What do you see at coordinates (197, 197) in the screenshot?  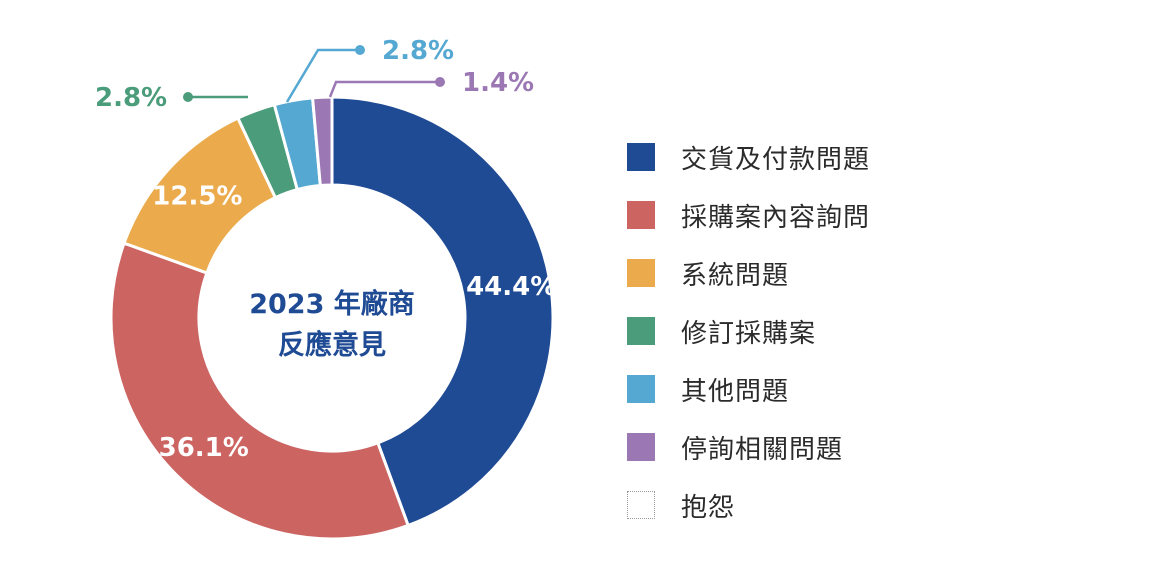 I see `slice-label-3: 12.5%` at bounding box center [197, 197].